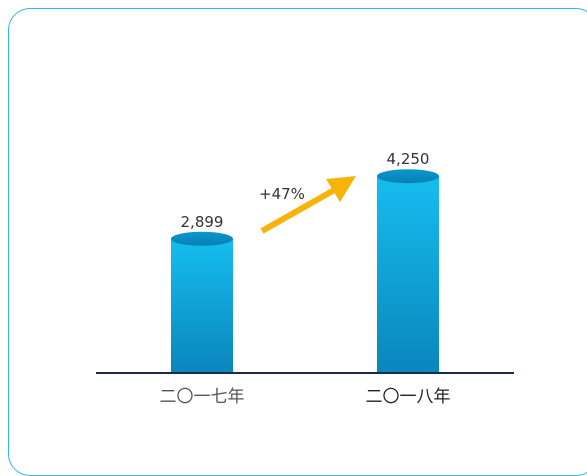 This screenshot has width=587, height=476. Describe the element at coordinates (408, 397) in the screenshot. I see `category-label-2: 二〇一八年` at that location.